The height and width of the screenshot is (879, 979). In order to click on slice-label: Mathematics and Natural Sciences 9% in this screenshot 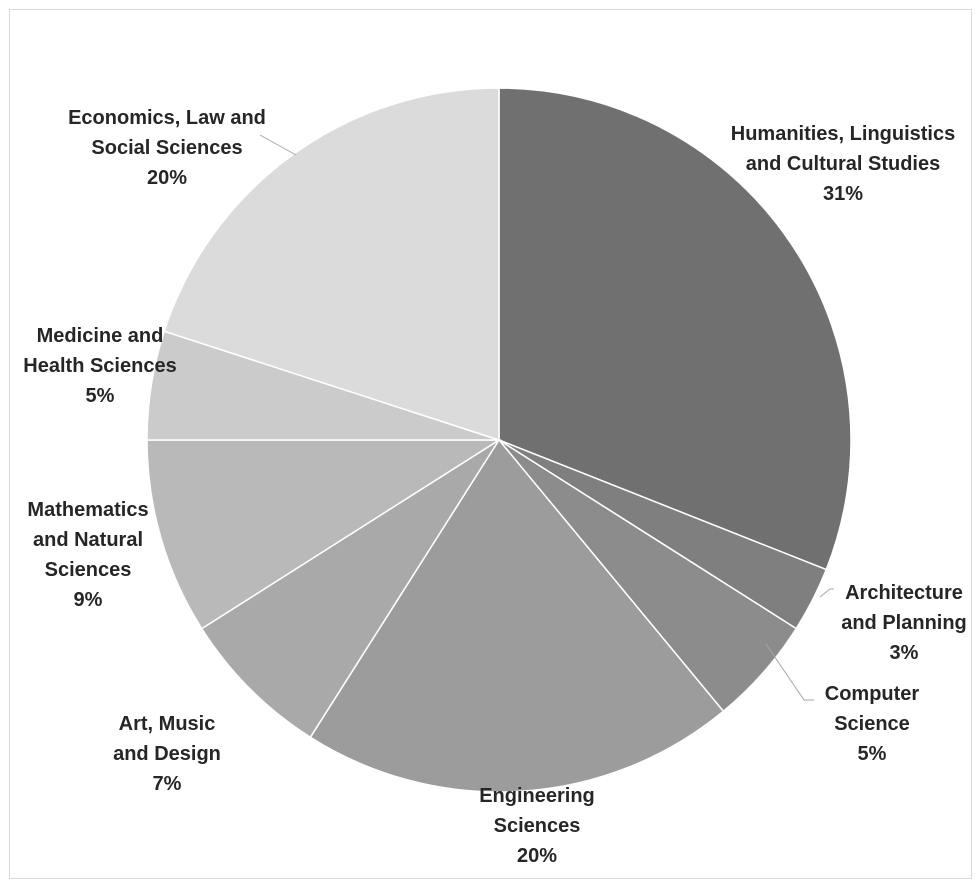, I will do `click(87, 555)`.